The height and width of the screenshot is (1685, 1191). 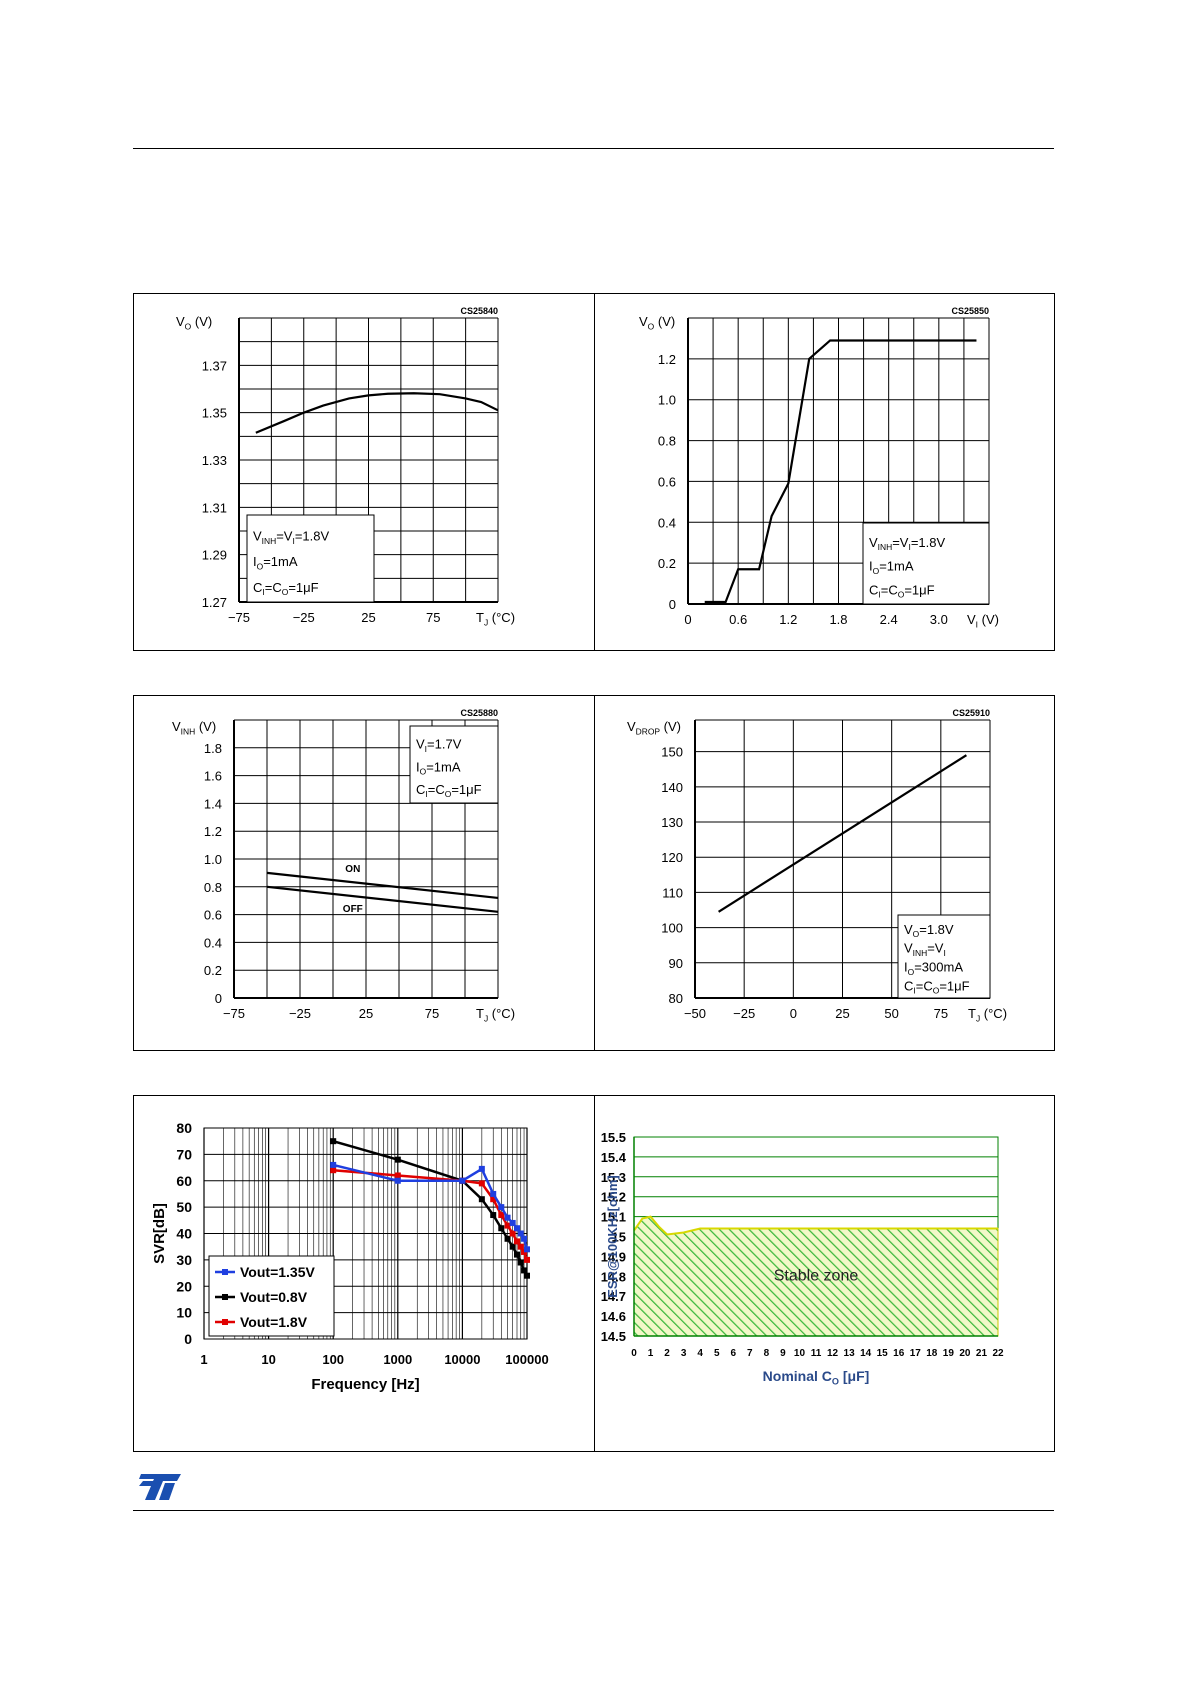 What do you see at coordinates (353, 909) in the screenshot?
I see `series-name-label: OFF` at bounding box center [353, 909].